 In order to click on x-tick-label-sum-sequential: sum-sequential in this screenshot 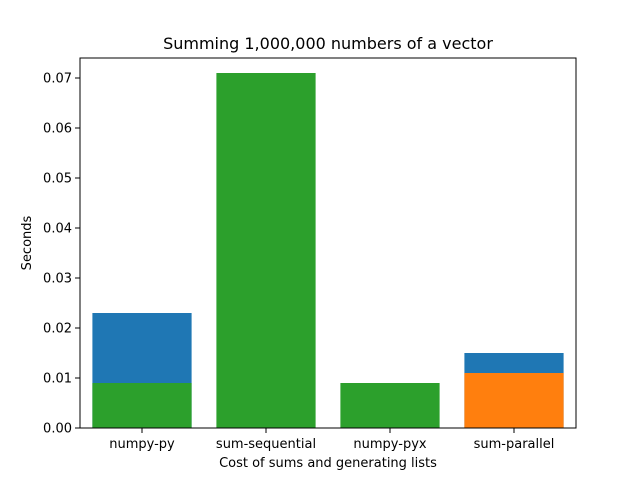, I will do `click(266, 444)`.